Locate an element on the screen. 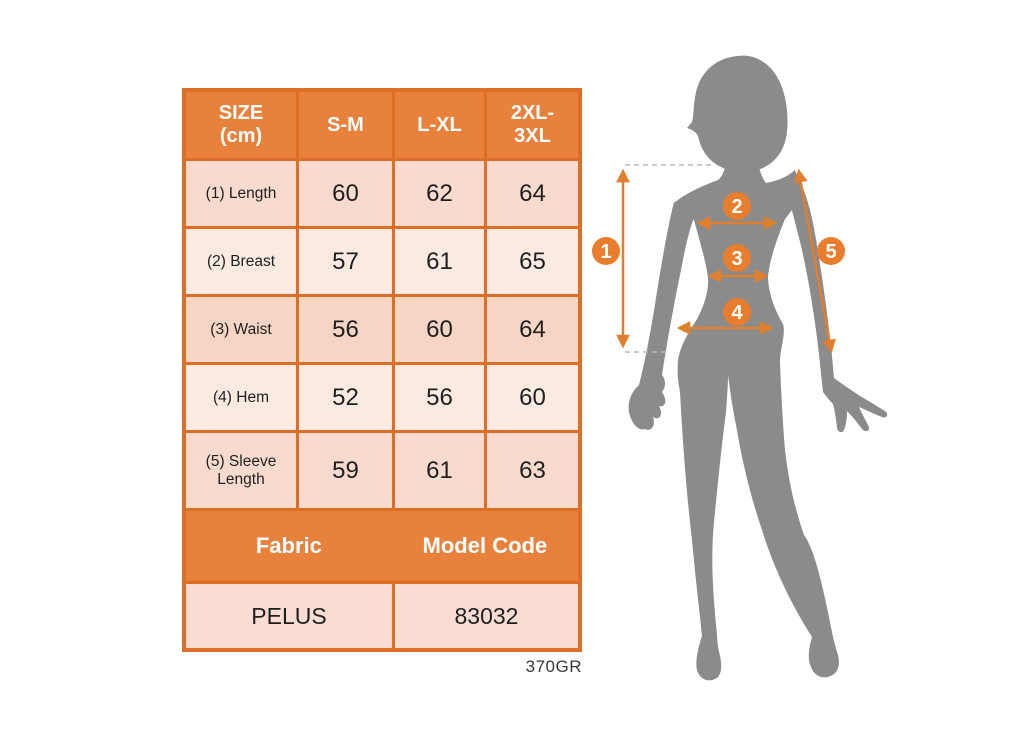 This screenshot has height=730, width=1024. value-waist-sm: 56 is located at coordinates (345, 329).